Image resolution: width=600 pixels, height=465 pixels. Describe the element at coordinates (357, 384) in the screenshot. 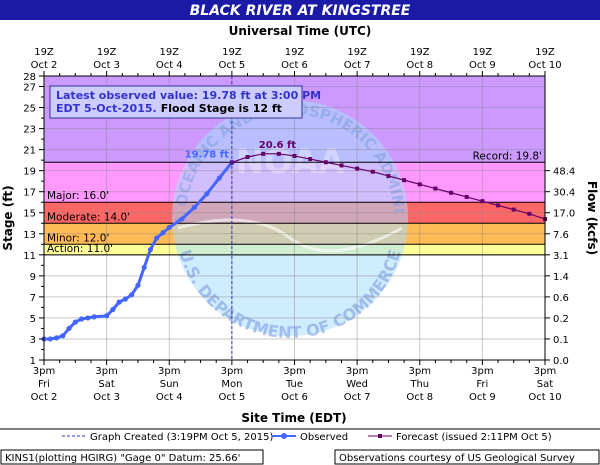

I see `x-tick-day-5: Wed` at that location.